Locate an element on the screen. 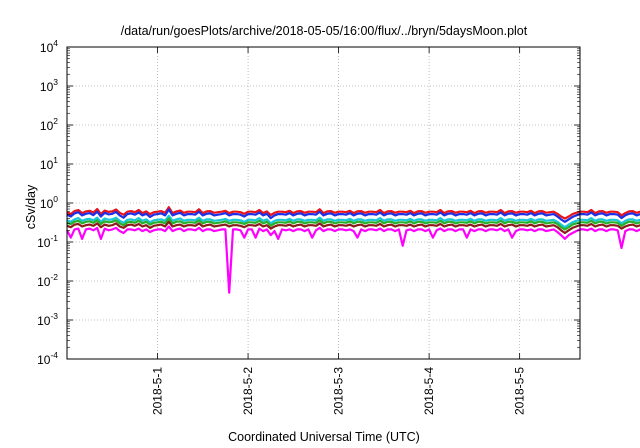  x-tick-label: 2018-5-1 is located at coordinates (158, 391).